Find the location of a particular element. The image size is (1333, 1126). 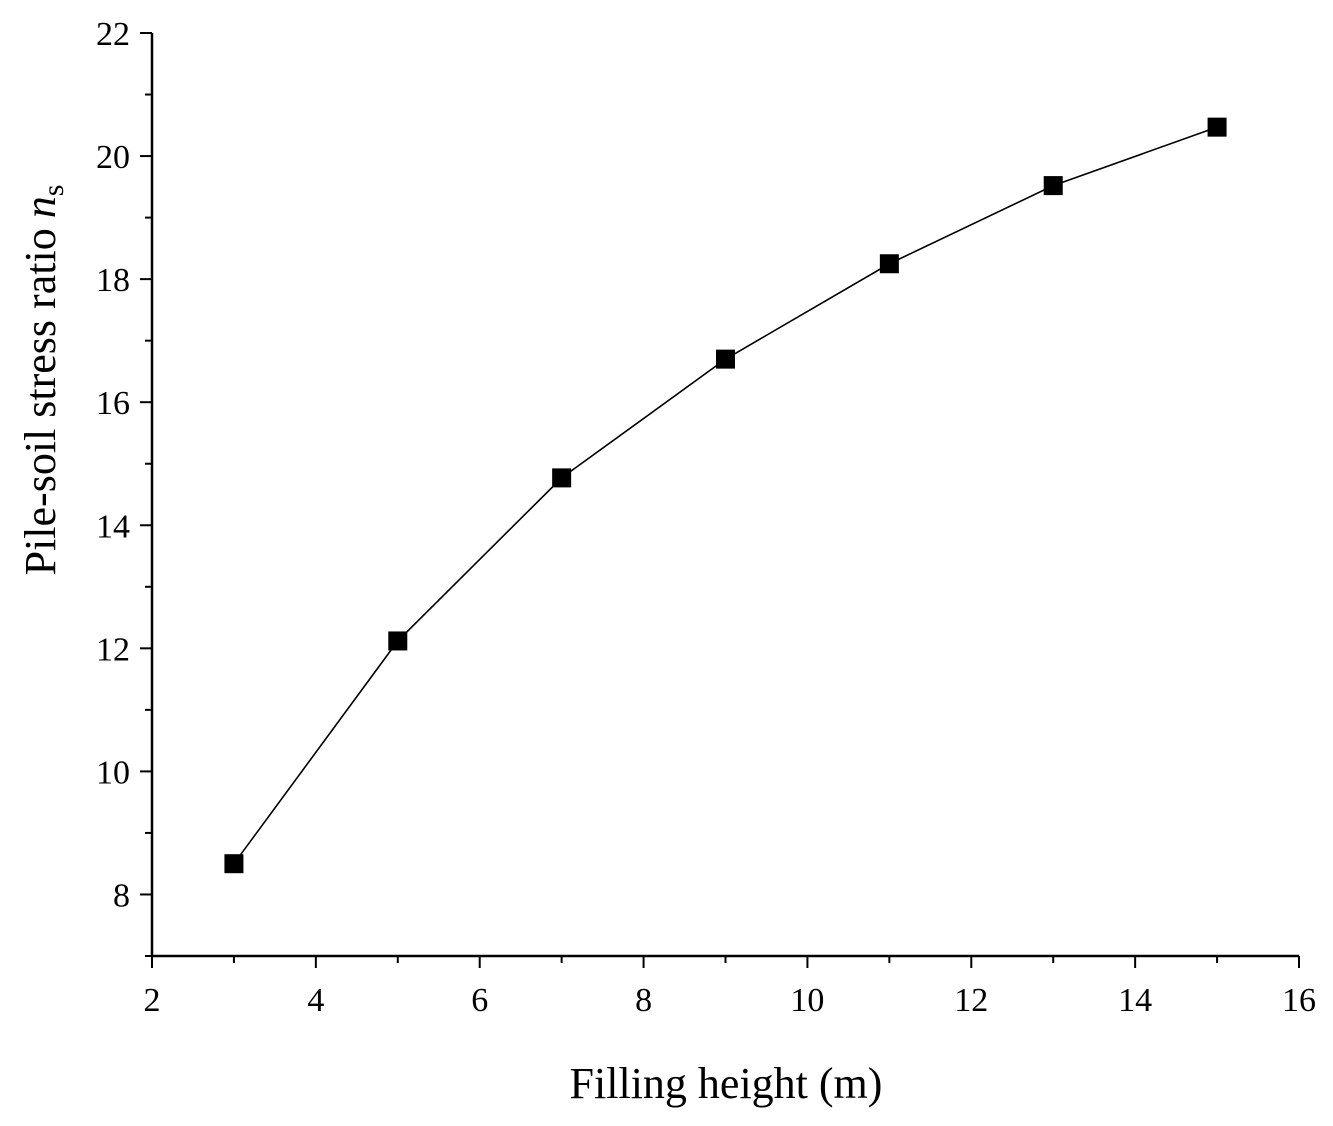

y-tick-label: 16 is located at coordinates (113, 403).